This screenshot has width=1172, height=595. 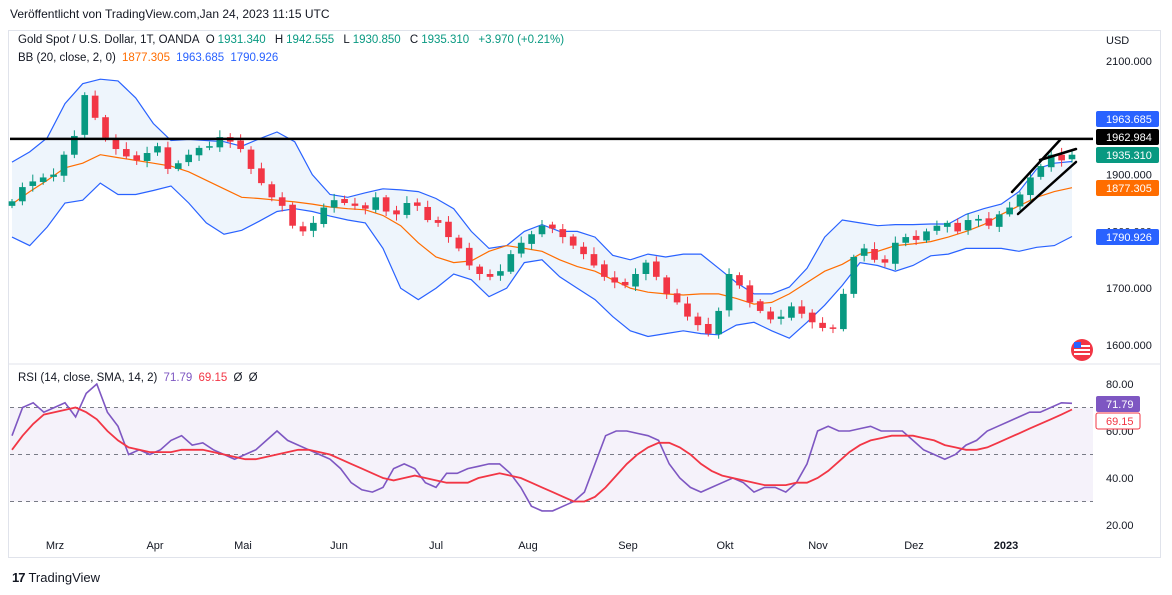 What do you see at coordinates (200, 58) in the screenshot?
I see `bb-upper-value: 1963.685` at bounding box center [200, 58].